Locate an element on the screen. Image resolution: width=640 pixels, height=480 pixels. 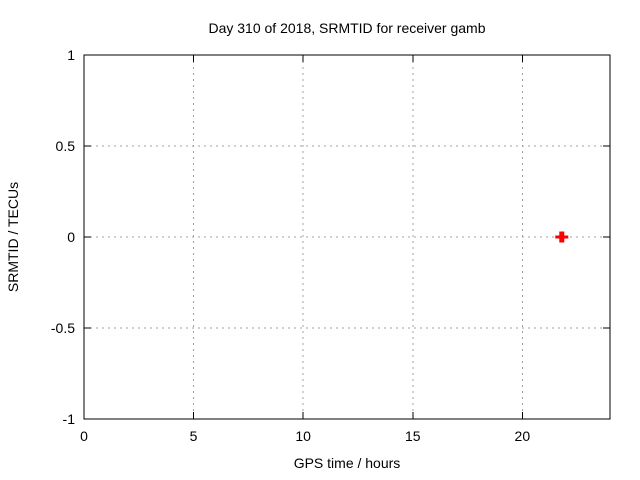
y-tick-label: -0.5 is located at coordinates (62, 328).